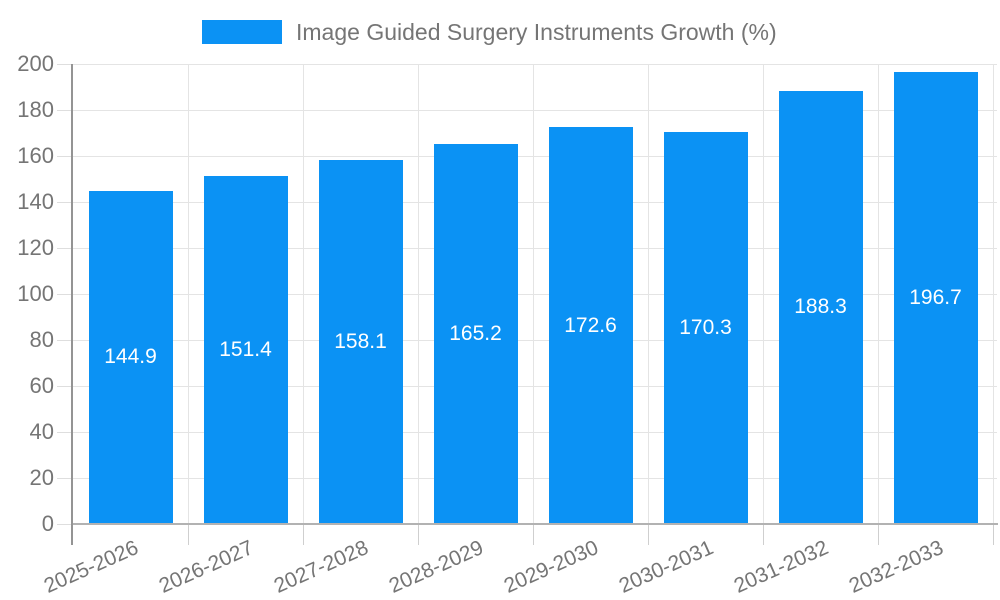  I want to click on legend-swatch, so click(242, 32).